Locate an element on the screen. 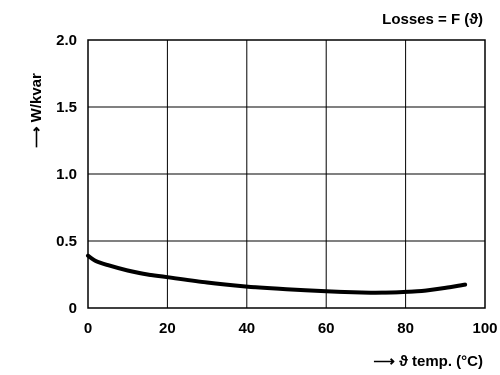 The image size is (500, 375). x-axis-label: ⟶ ϑ temp. (°C) is located at coordinates (428, 361).